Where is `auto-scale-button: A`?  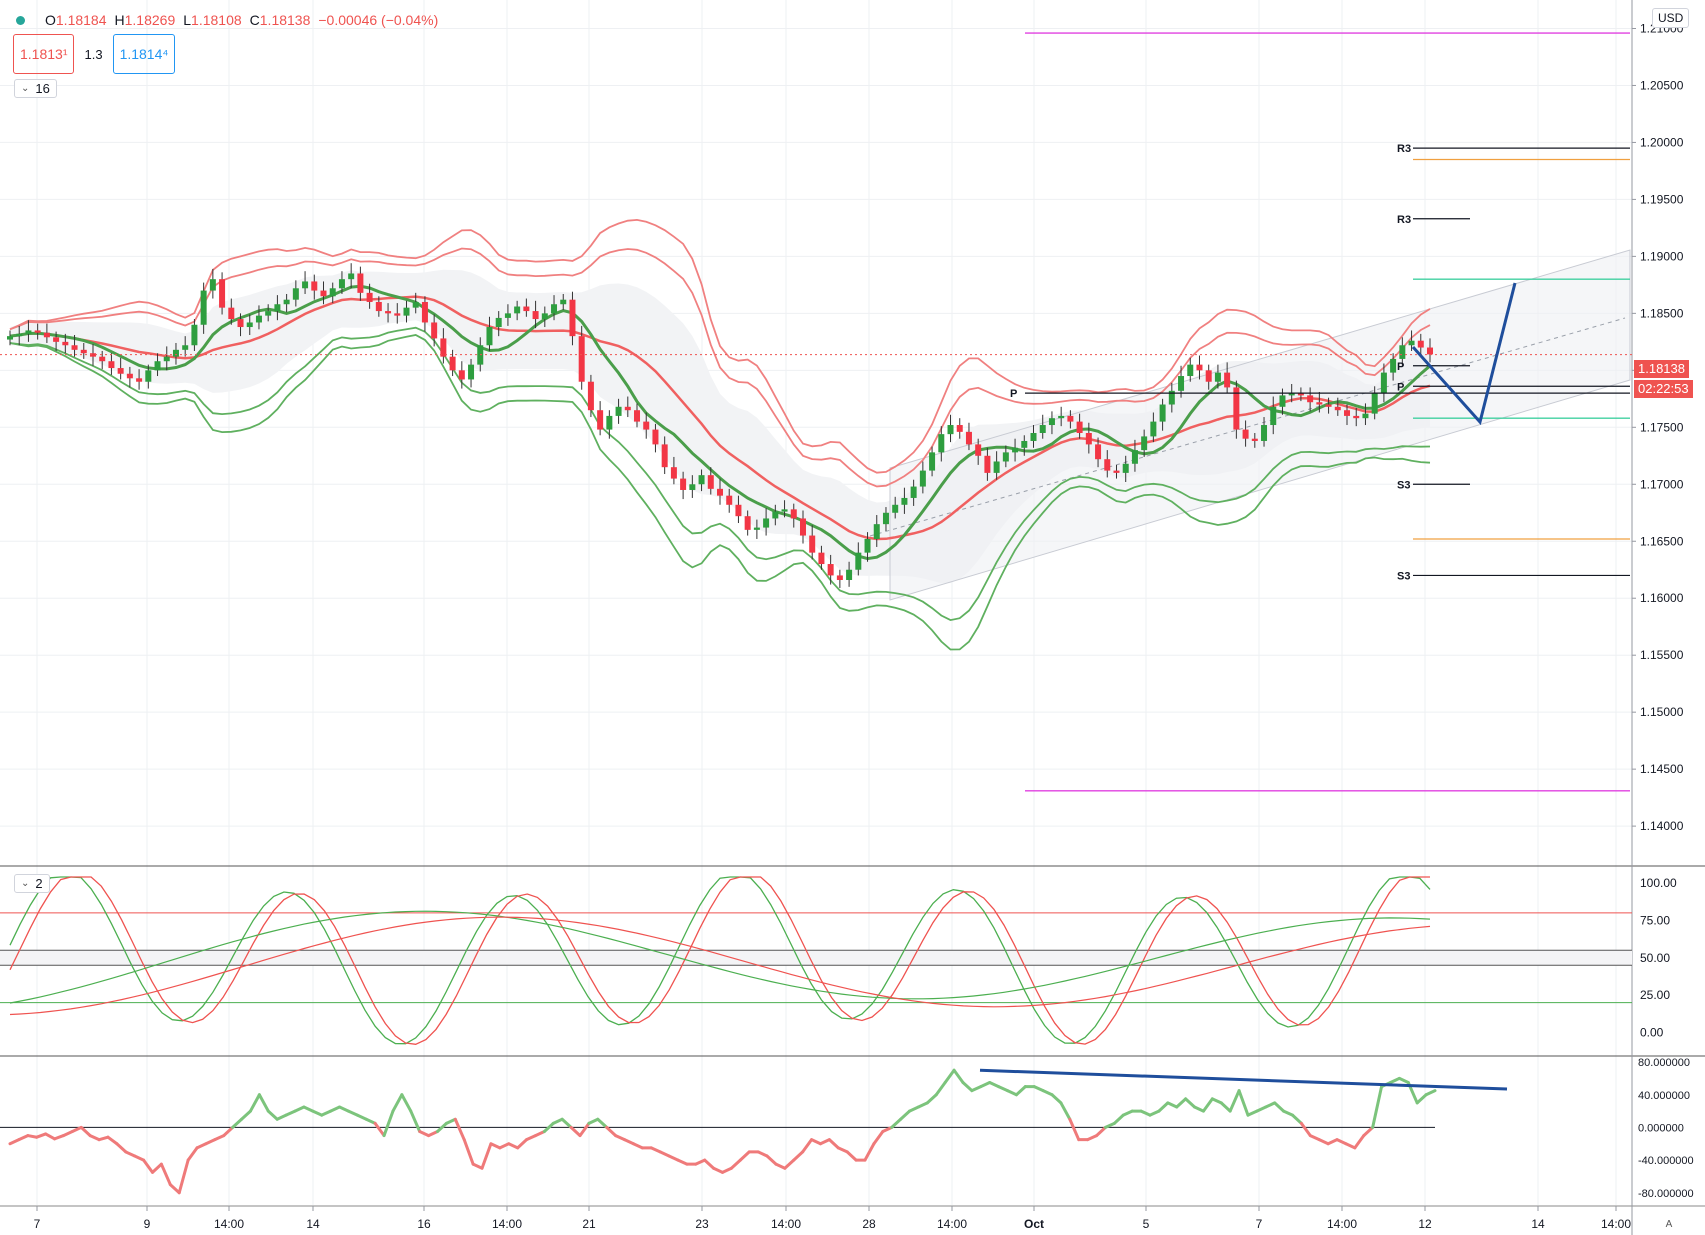
auto-scale-button: A is located at coordinates (1669, 1224).